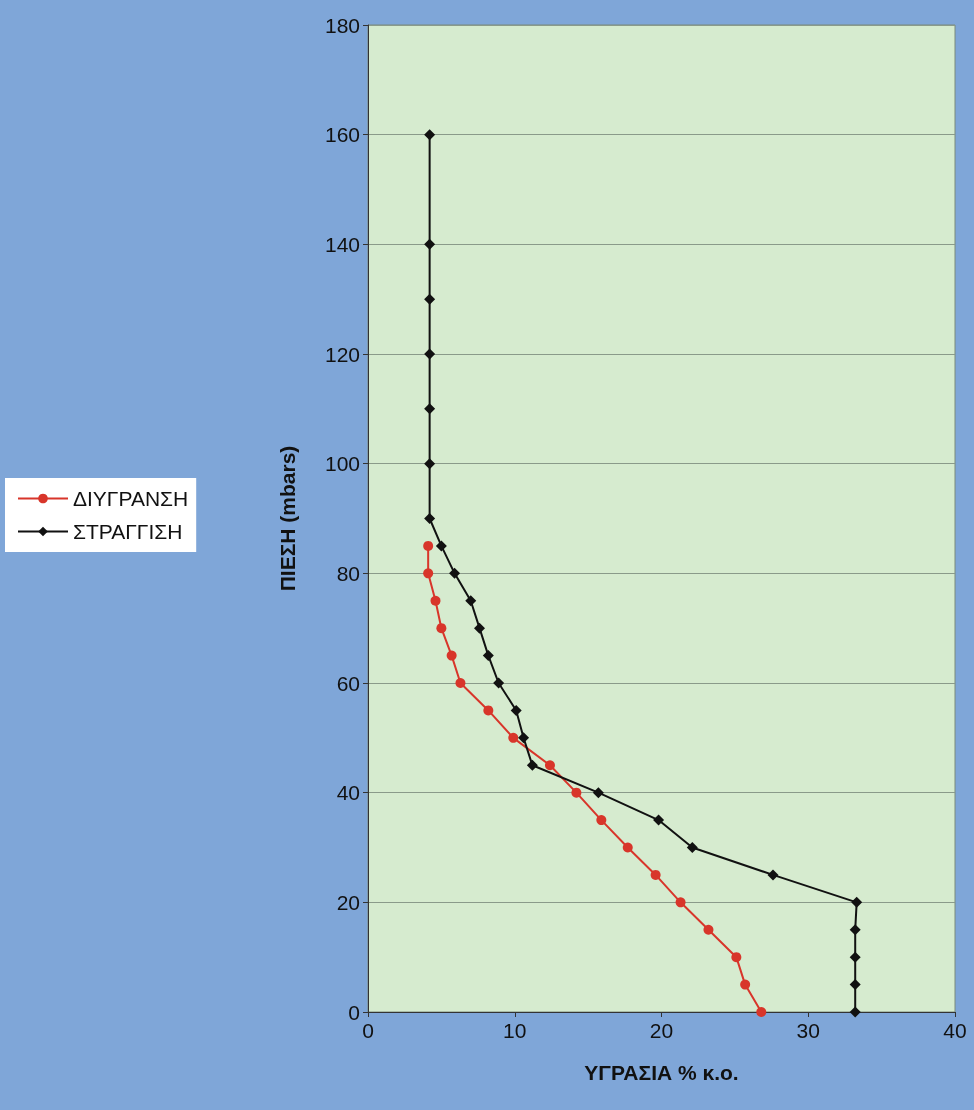 The width and height of the screenshot is (974, 1110). Describe the element at coordinates (342, 244) in the screenshot. I see `y-tick-label: 140` at that location.